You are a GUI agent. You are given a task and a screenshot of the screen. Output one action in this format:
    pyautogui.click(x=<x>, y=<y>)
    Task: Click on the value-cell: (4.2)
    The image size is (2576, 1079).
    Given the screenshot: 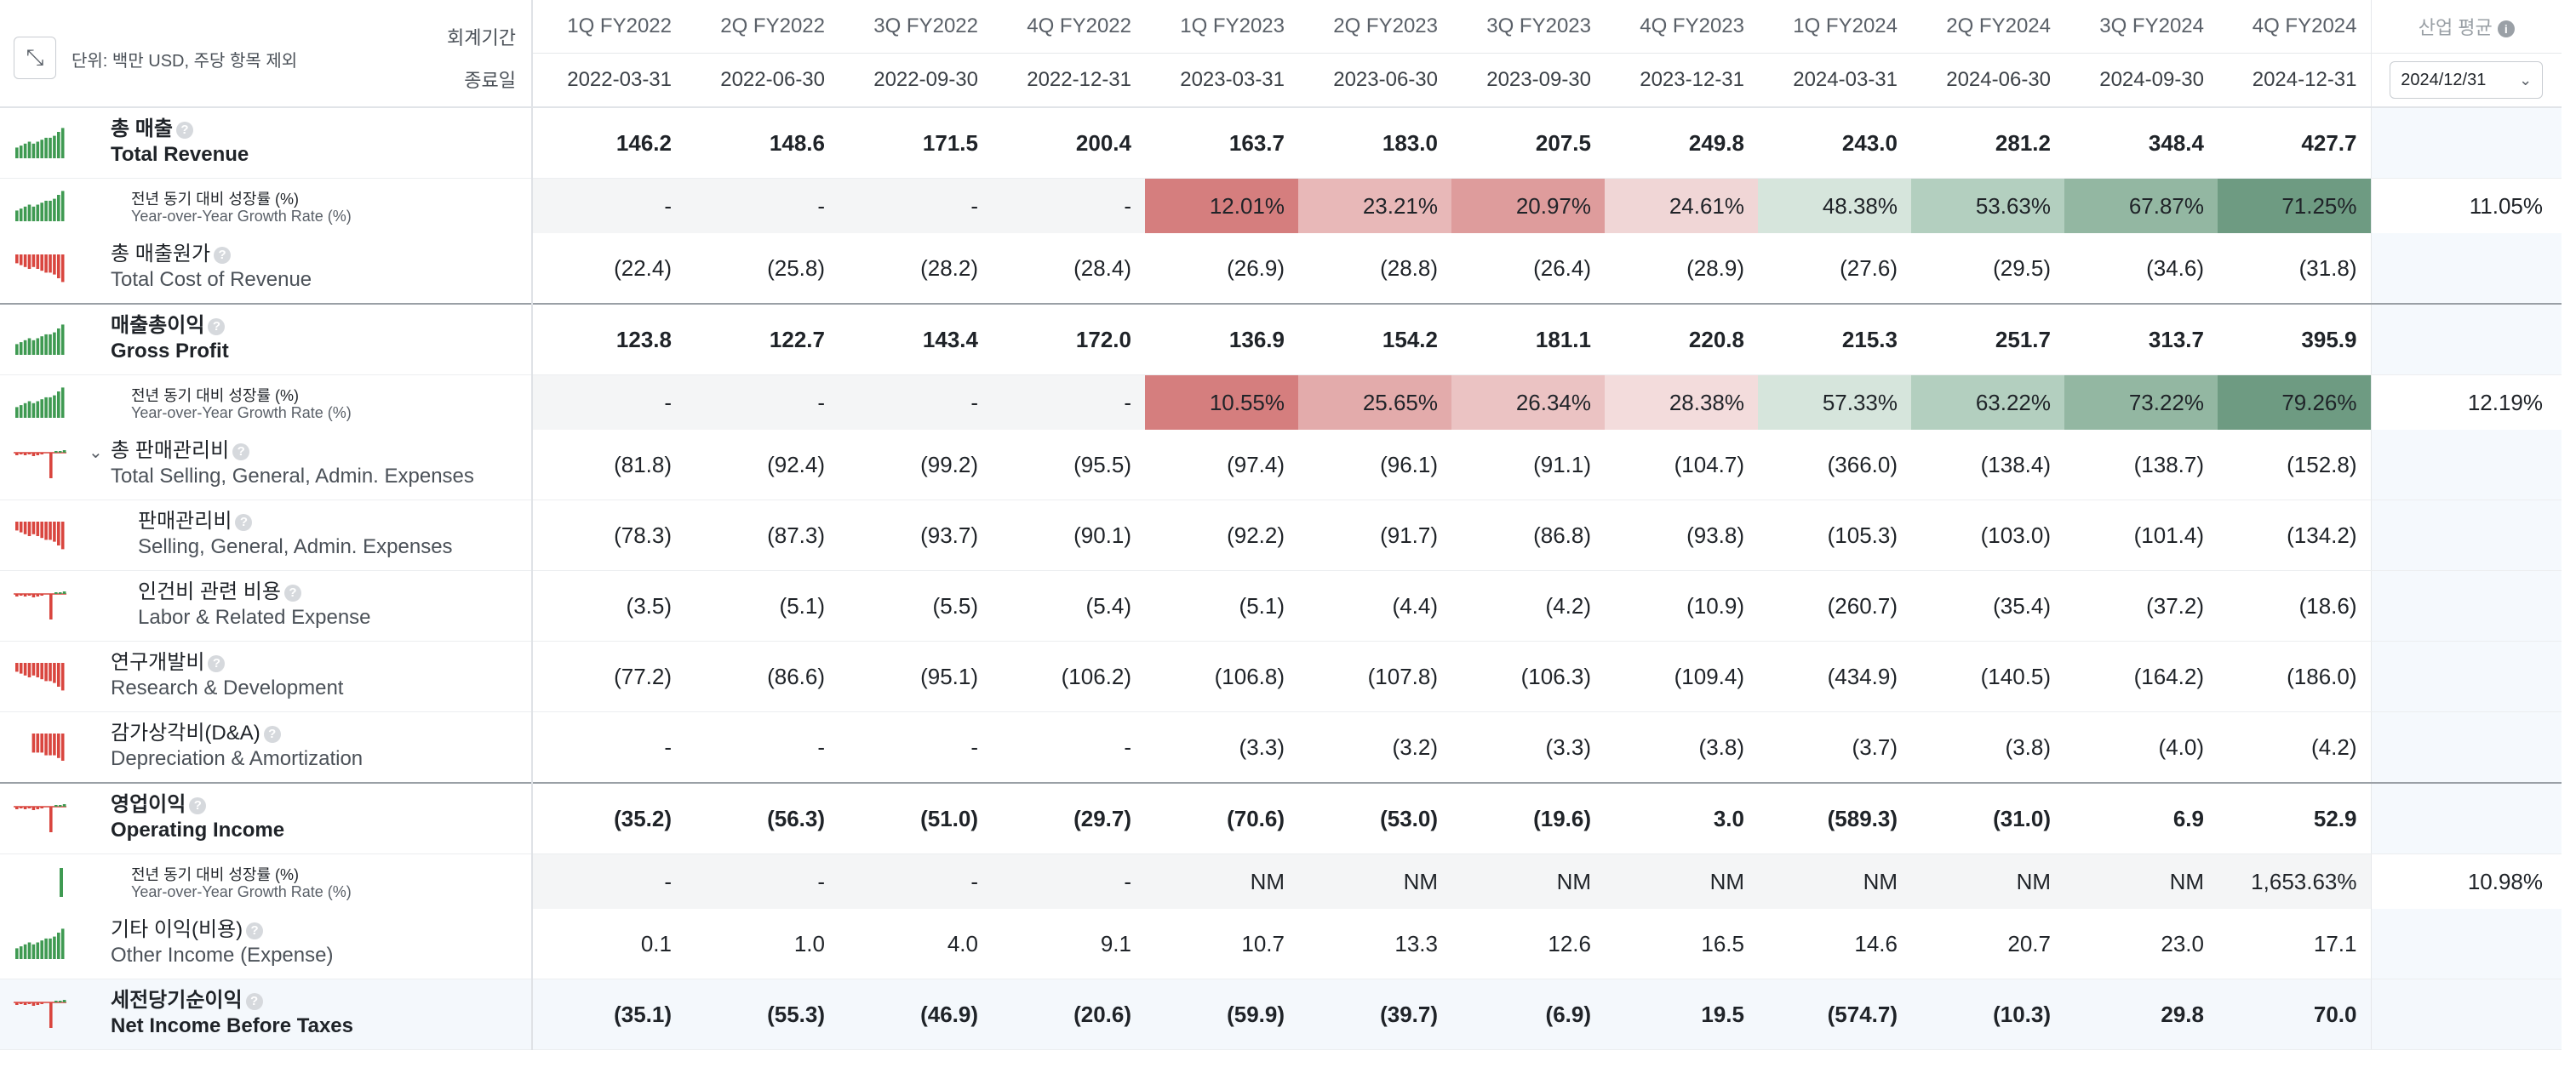 What is the action you would take?
    pyautogui.click(x=2295, y=747)
    